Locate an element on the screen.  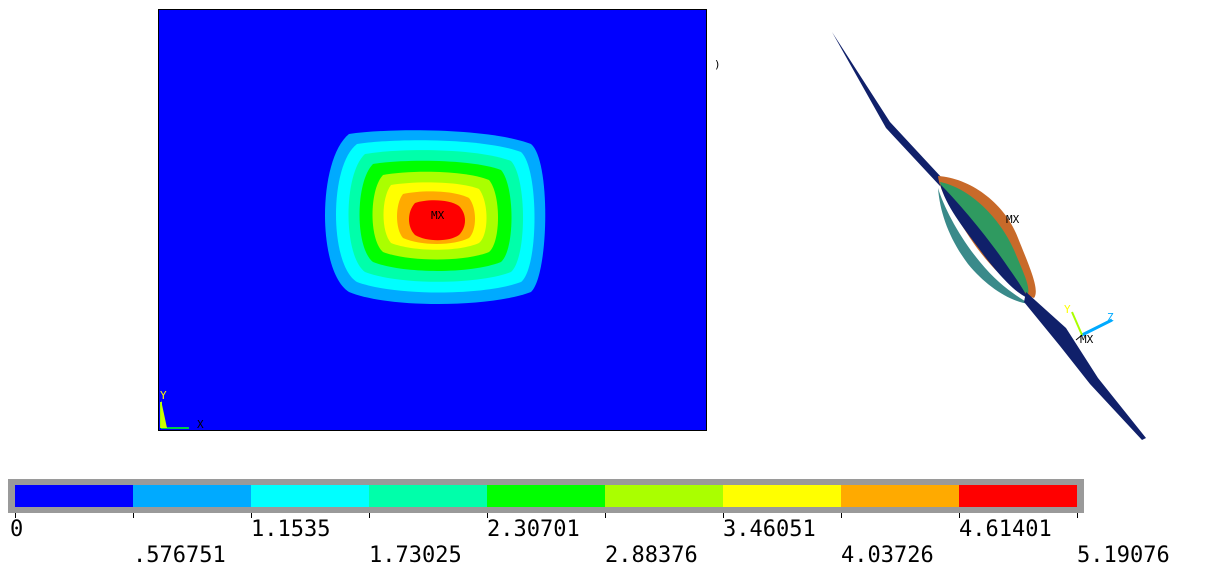
triad-x-axis is located at coordinates (1079, 337).